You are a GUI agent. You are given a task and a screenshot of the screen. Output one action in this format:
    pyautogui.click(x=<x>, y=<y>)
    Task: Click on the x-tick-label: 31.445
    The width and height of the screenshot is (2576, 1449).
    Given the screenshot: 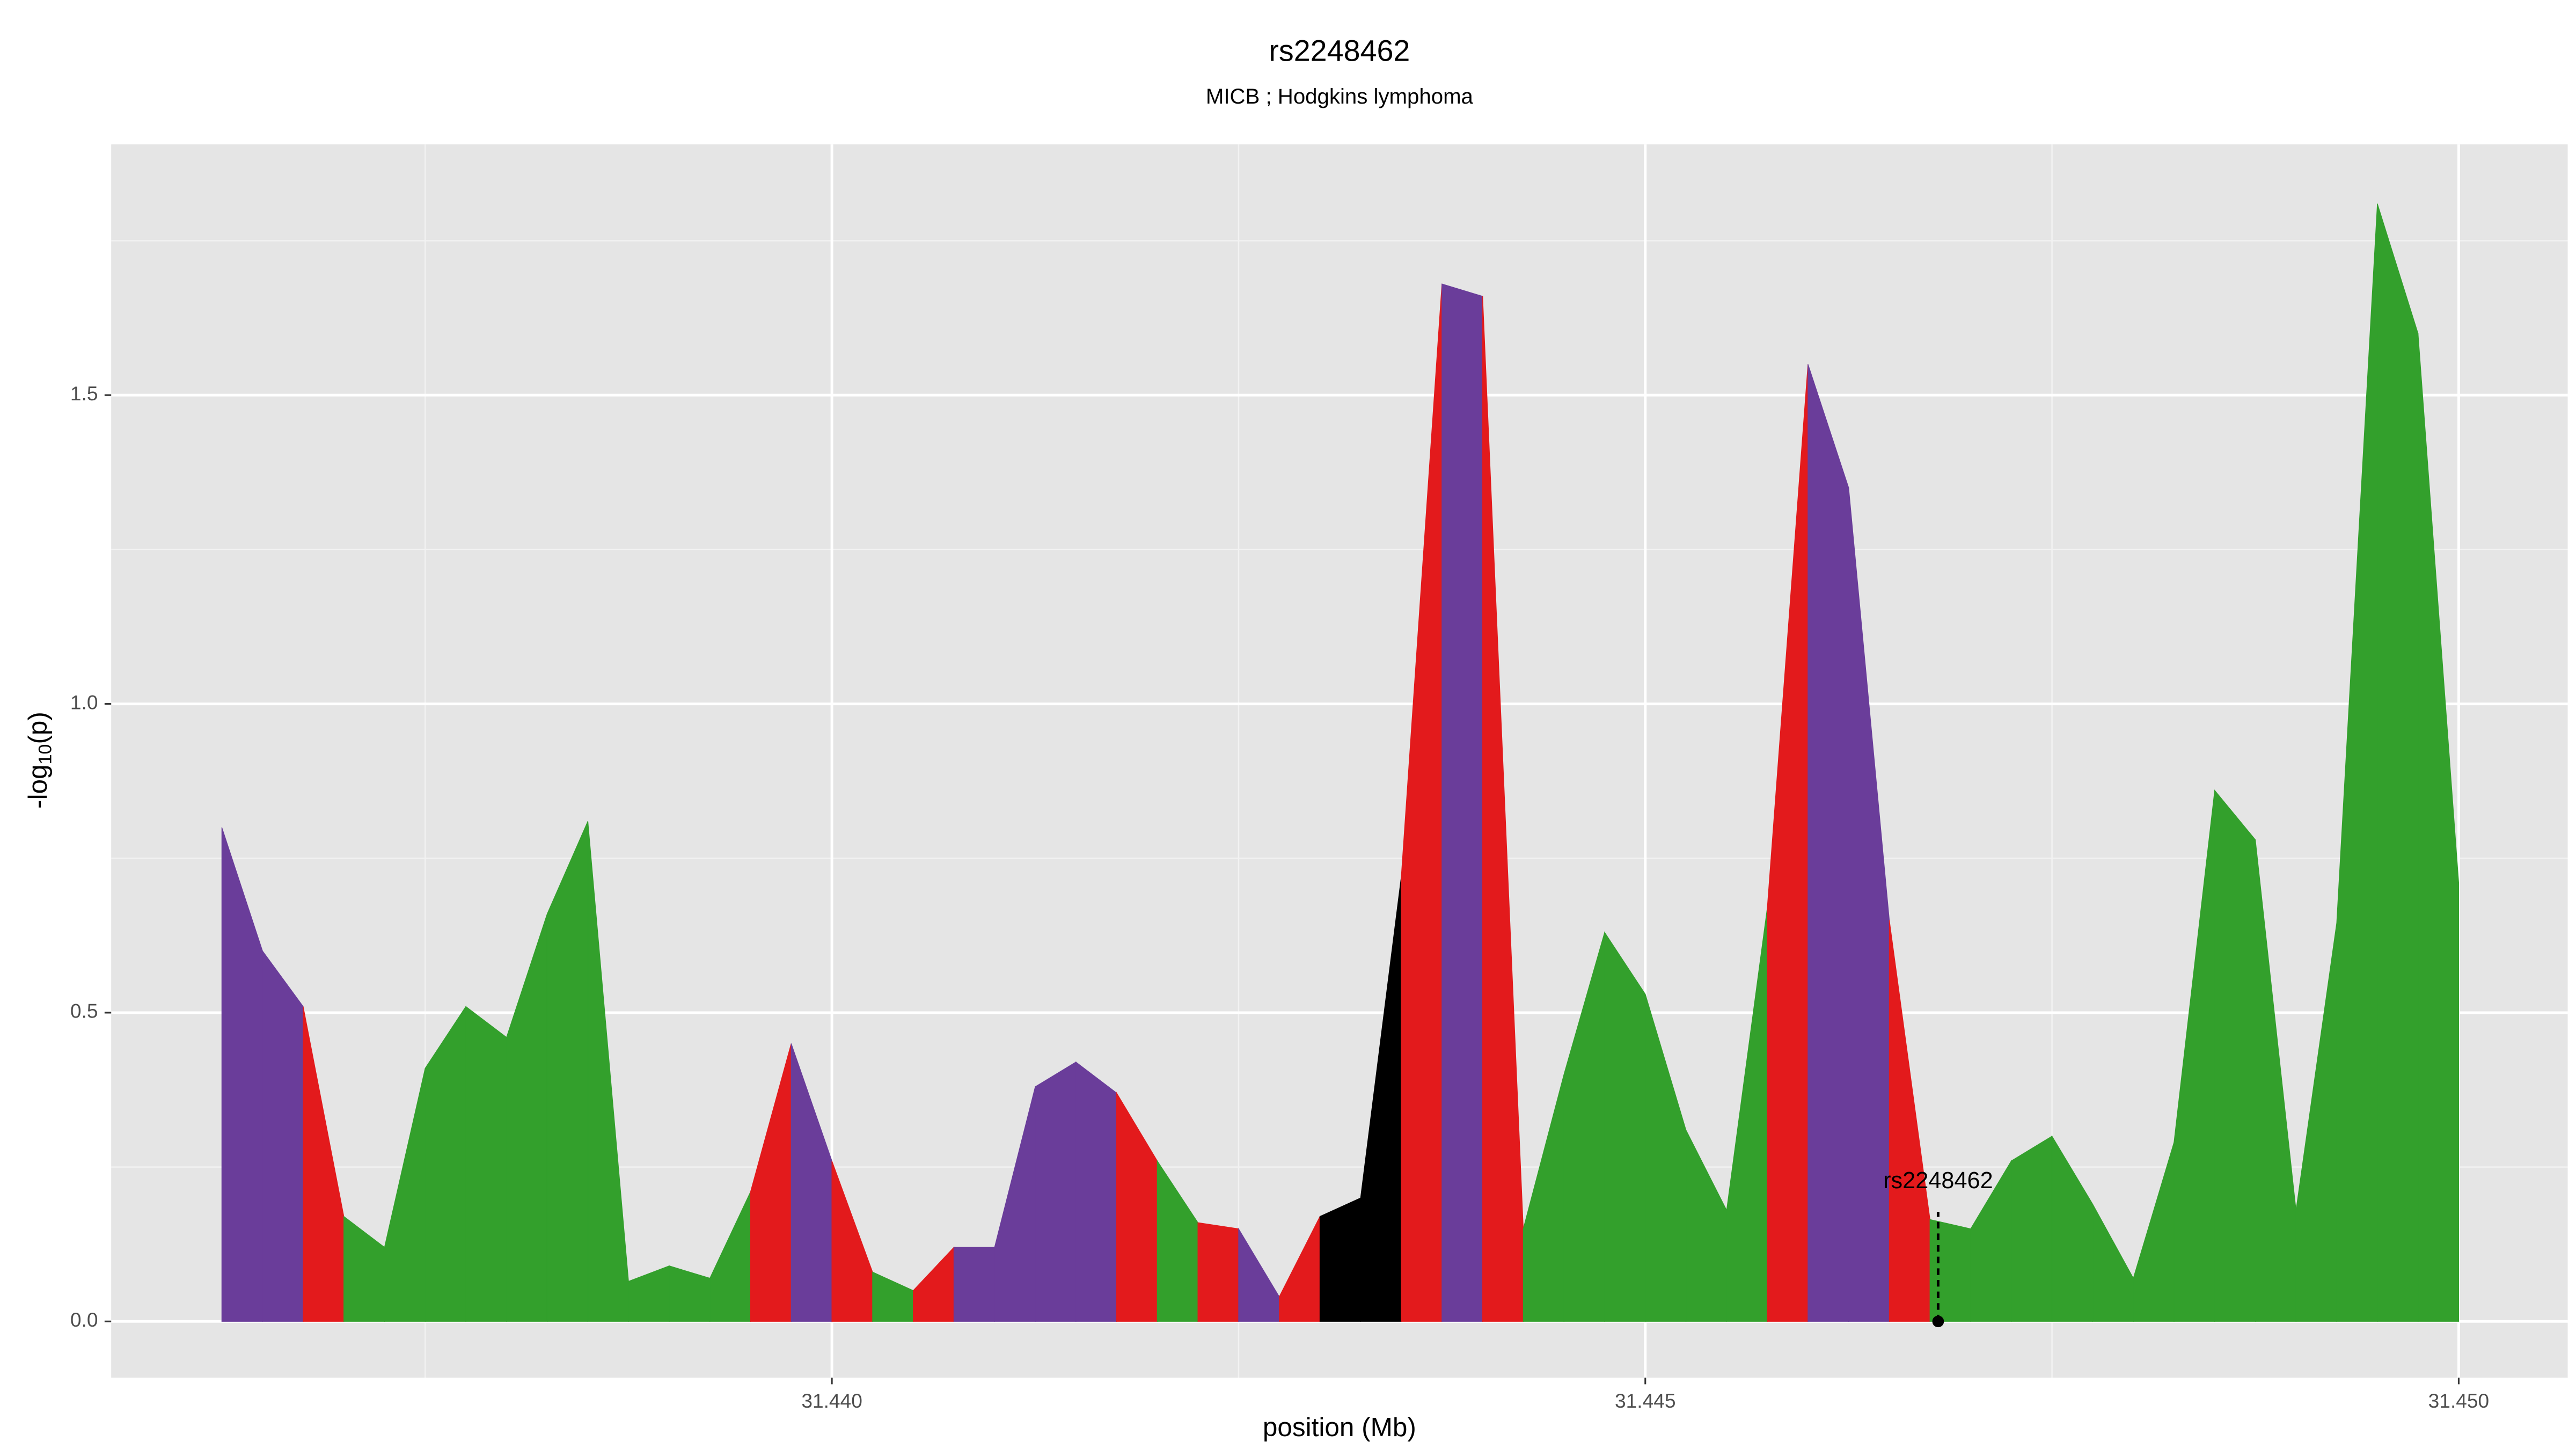 What is the action you would take?
    pyautogui.click(x=1645, y=1400)
    